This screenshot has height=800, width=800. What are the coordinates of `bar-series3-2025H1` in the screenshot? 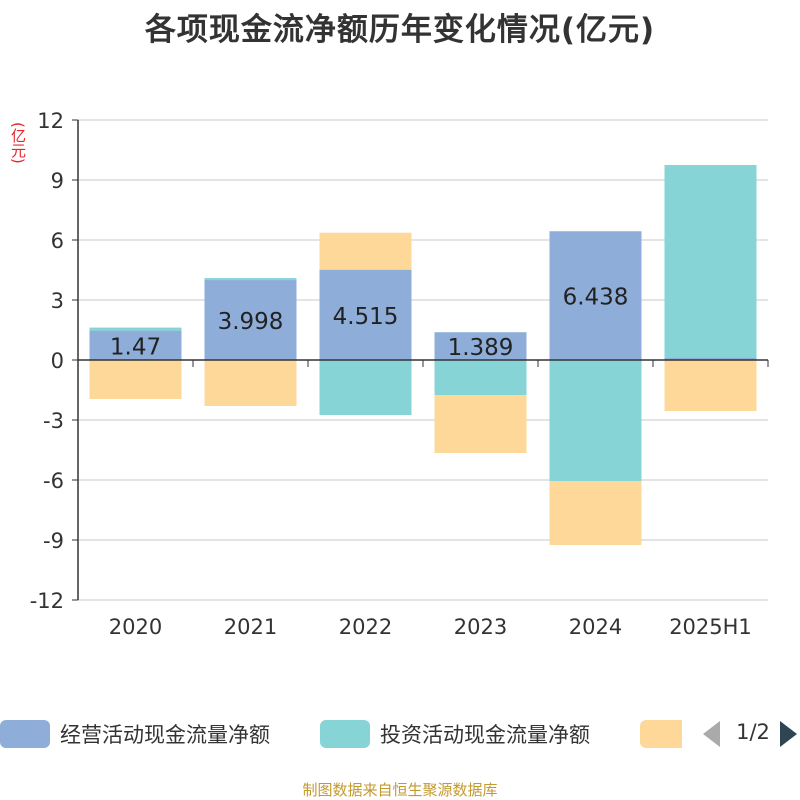 It's located at (710, 385).